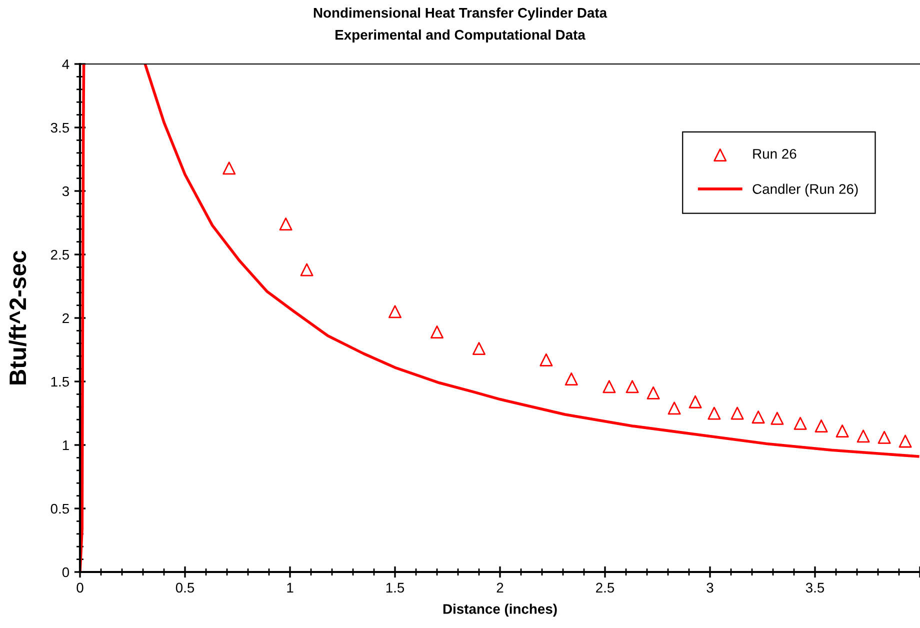 Image resolution: width=920 pixels, height=628 pixels. What do you see at coordinates (500, 610) in the screenshot?
I see `x-axis-title: Distance (inches)` at bounding box center [500, 610].